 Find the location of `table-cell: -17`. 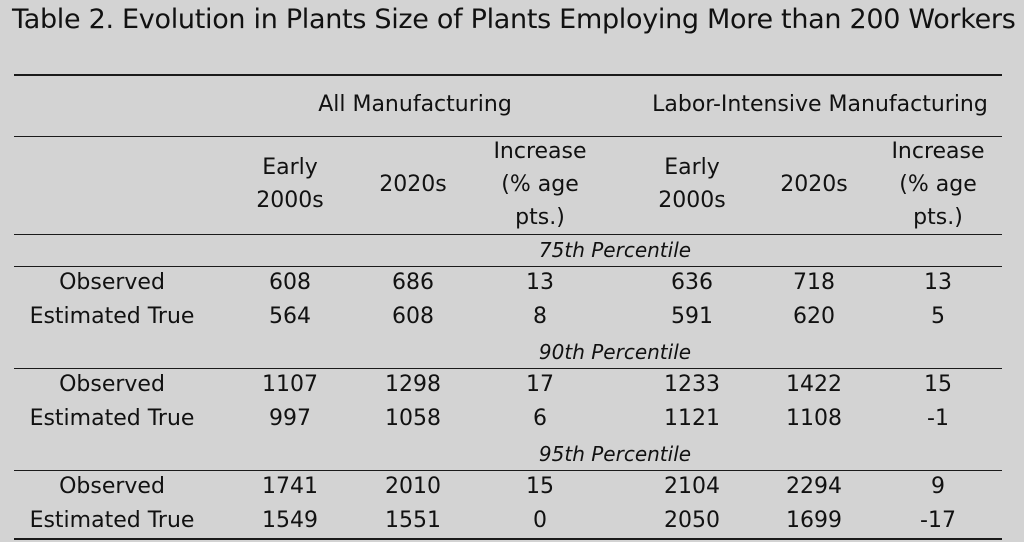

table-cell: -17 is located at coordinates (938, 520).